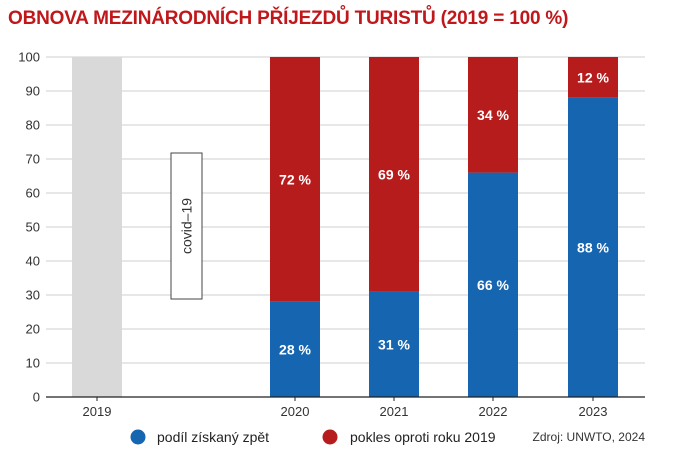 Image resolution: width=674 pixels, height=453 pixels. I want to click on data-label: 88 %, so click(593, 247).